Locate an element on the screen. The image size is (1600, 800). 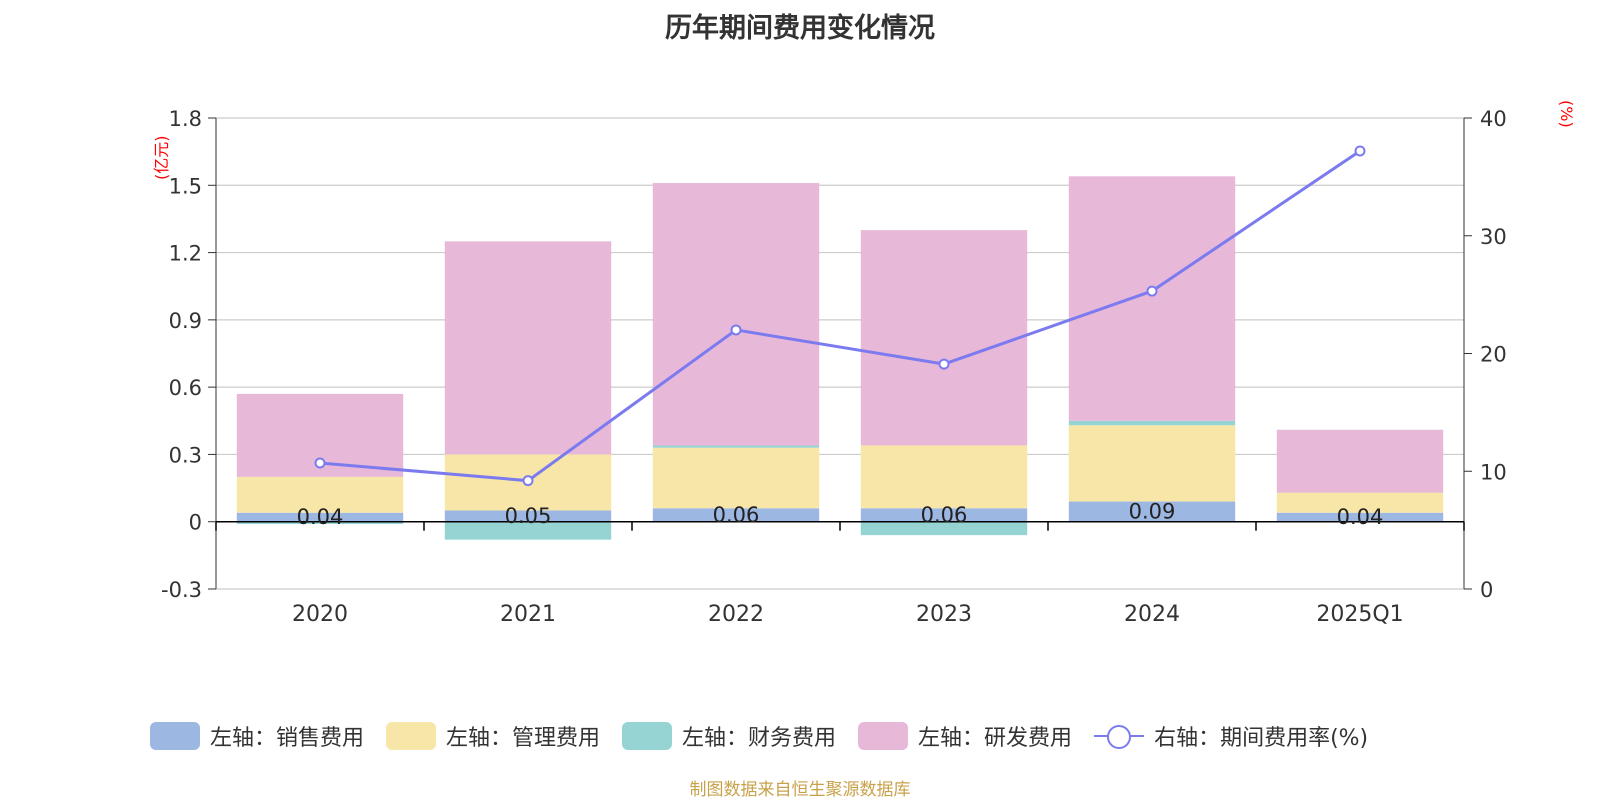
expense-rate-point-2023 is located at coordinates (944, 364).